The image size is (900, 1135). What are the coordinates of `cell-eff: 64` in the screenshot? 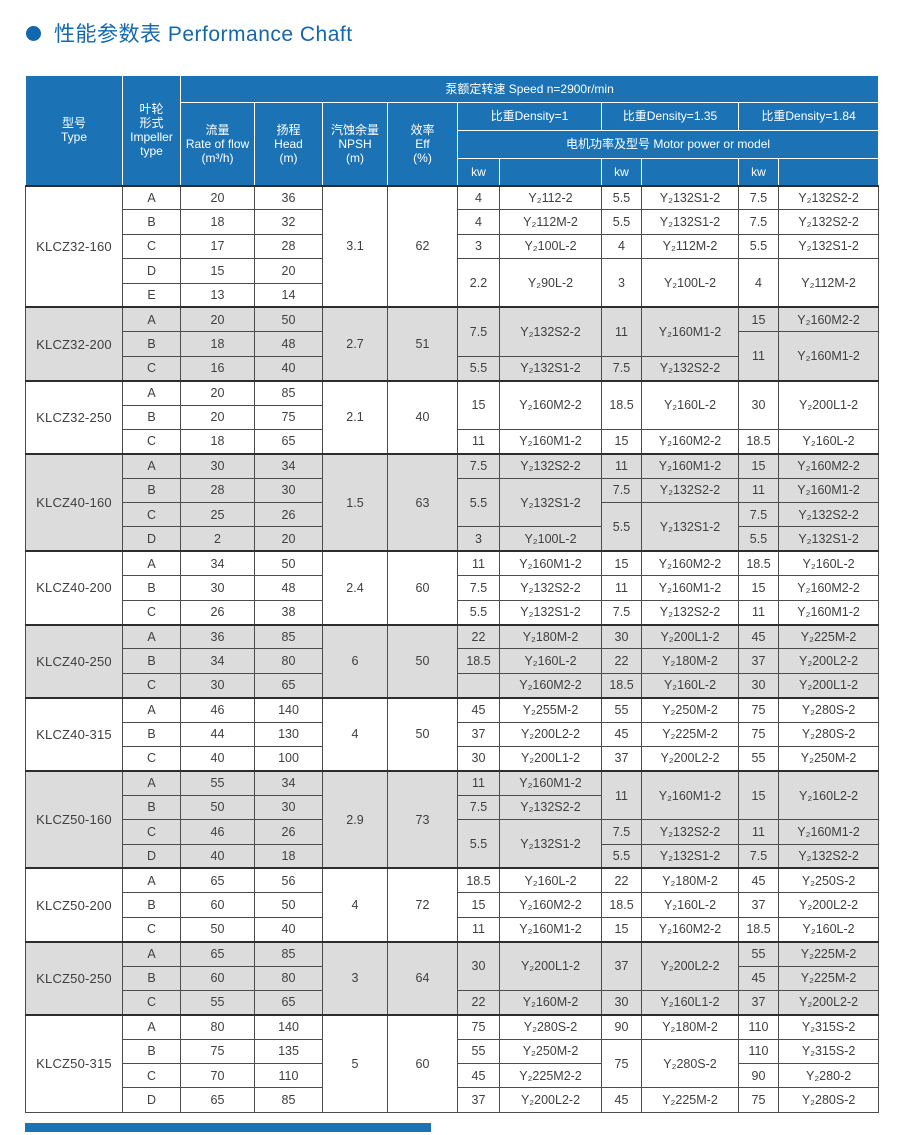 It's located at (422, 978).